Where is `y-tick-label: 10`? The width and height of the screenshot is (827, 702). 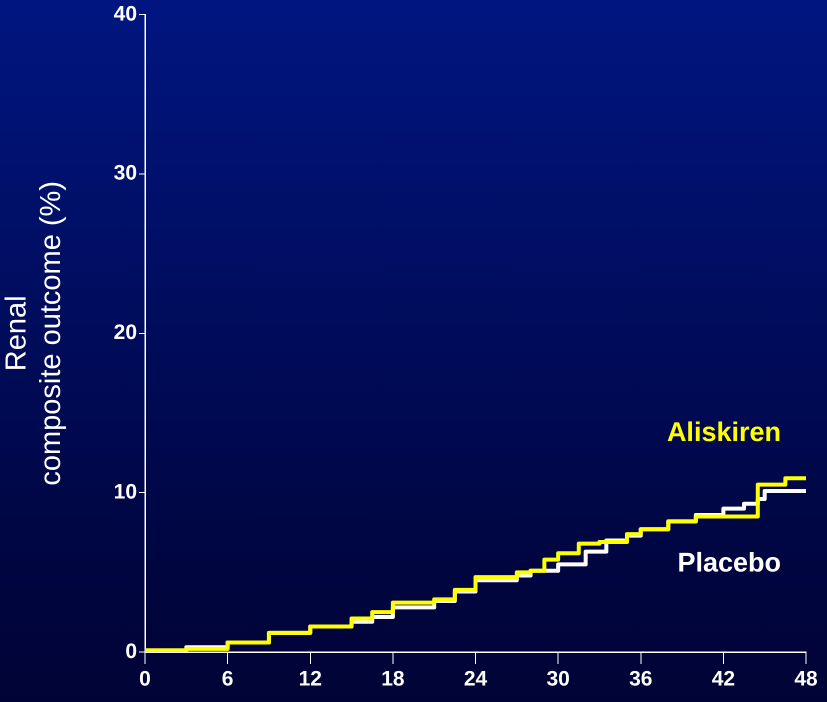 y-tick-label: 10 is located at coordinates (125, 492).